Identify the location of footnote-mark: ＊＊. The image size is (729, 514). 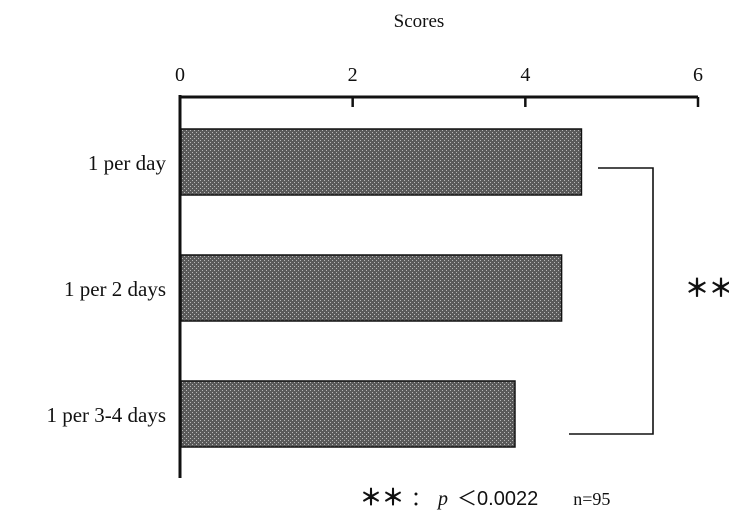
(382, 497).